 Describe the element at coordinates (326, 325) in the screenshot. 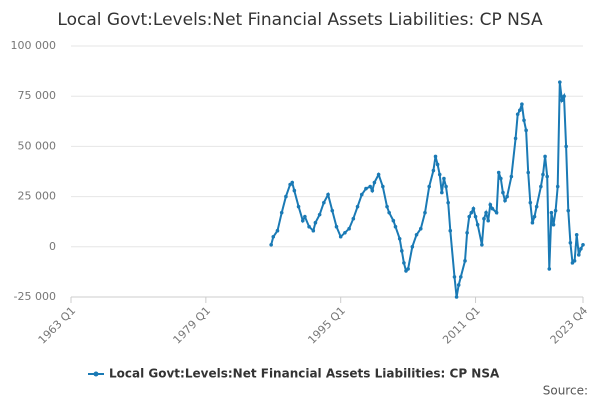

I see `x-tick-label: 1995 Q1` at that location.